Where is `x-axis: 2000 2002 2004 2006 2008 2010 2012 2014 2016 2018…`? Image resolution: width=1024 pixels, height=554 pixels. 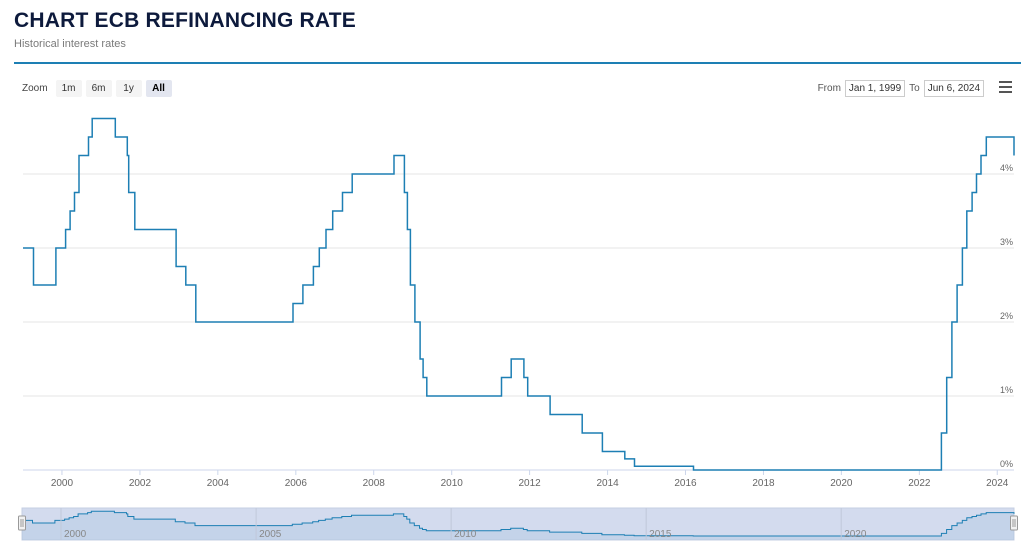 x-axis: 2000 2002 2004 2006 2008 2010 2012 2014 2016 2018… is located at coordinates (530, 479).